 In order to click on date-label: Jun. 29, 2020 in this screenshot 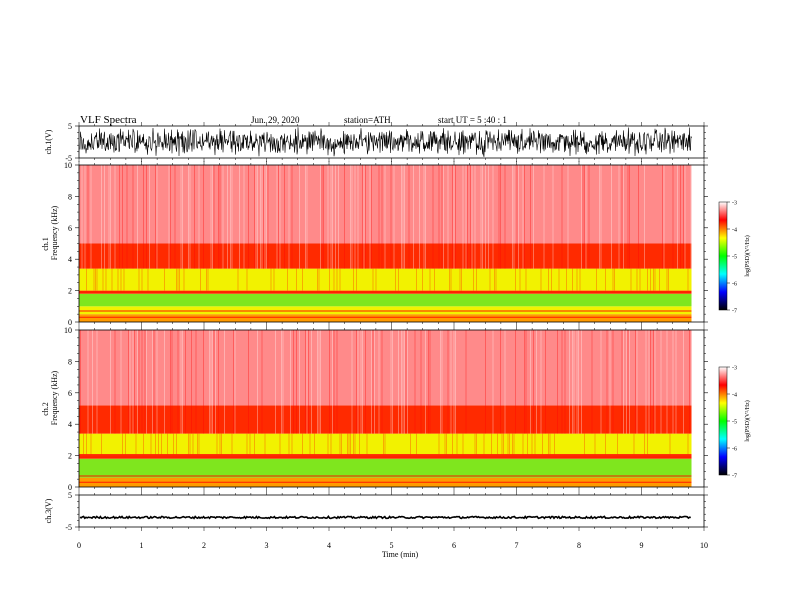, I will do `click(275, 120)`.